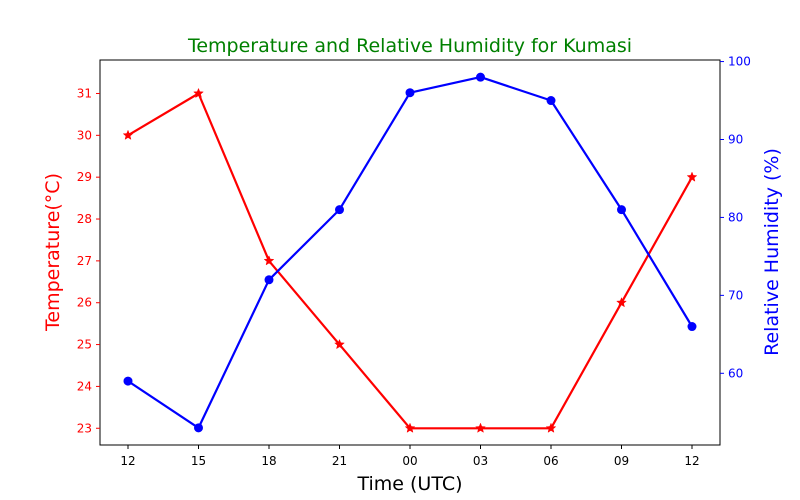 The width and height of the screenshot is (800, 500). What do you see at coordinates (339, 461) in the screenshot?
I see `x-tick-label: 21` at bounding box center [339, 461].